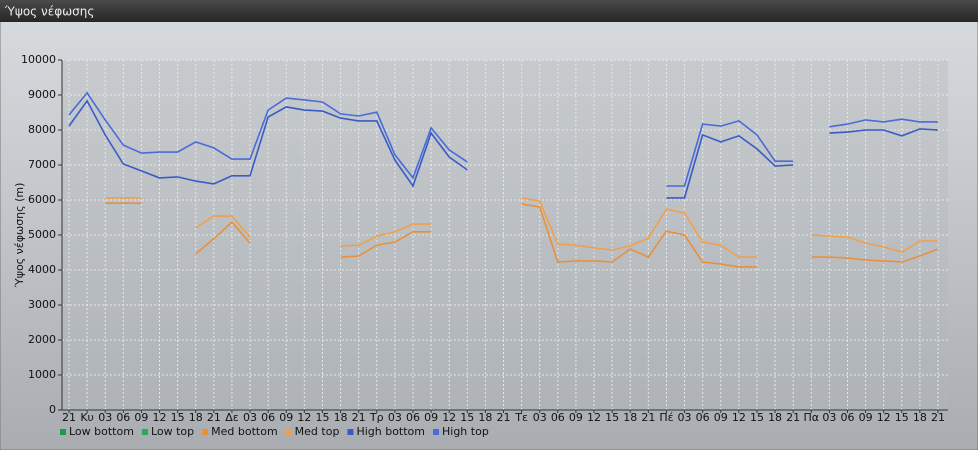  Describe the element at coordinates (465, 431) in the screenshot. I see `legend-label: High top` at that location.